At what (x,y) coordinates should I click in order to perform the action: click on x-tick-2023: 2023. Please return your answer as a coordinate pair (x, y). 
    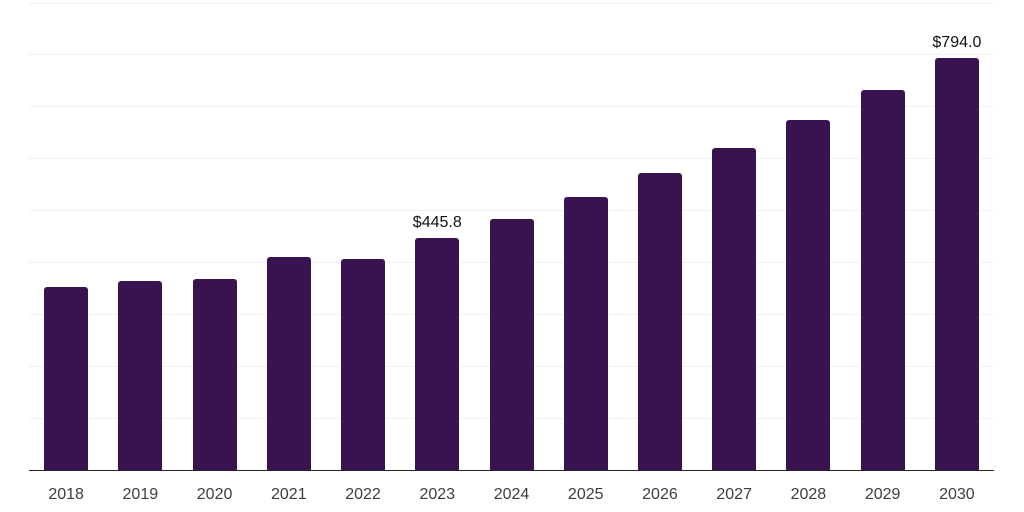
    Looking at the image, I should click on (437, 494).